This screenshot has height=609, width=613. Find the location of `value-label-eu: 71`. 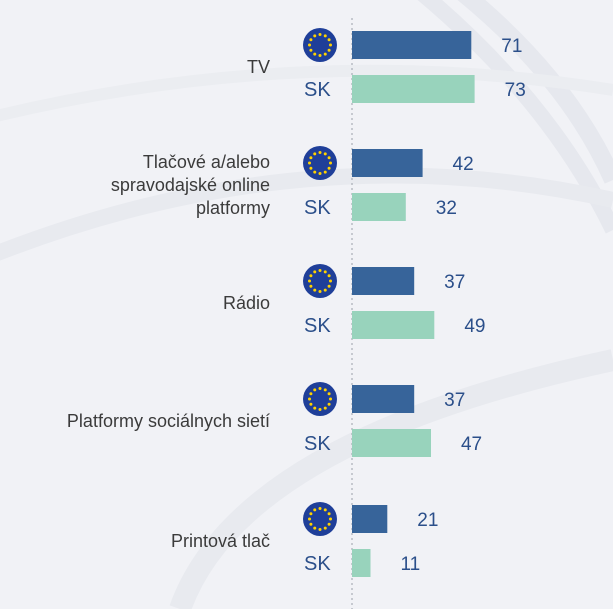

value-label-eu: 71 is located at coordinates (511, 46).